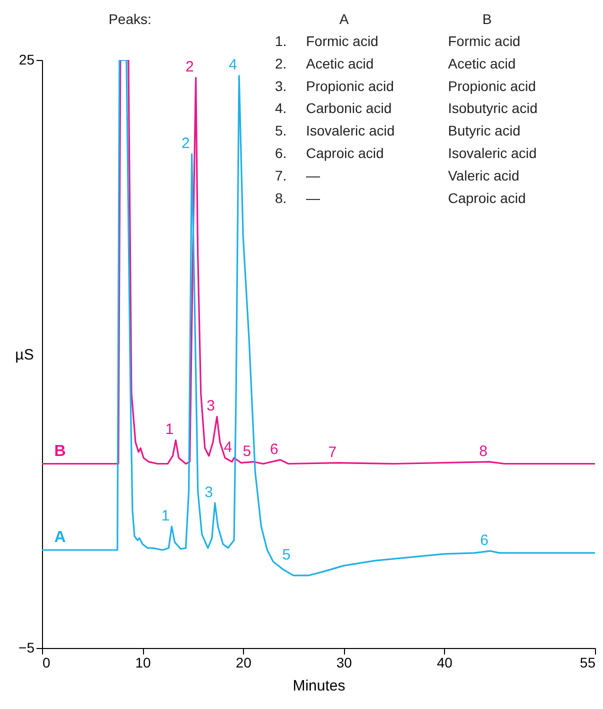  Describe the element at coordinates (484, 130) in the screenshot. I see `annotation: Butyric acid` at that location.